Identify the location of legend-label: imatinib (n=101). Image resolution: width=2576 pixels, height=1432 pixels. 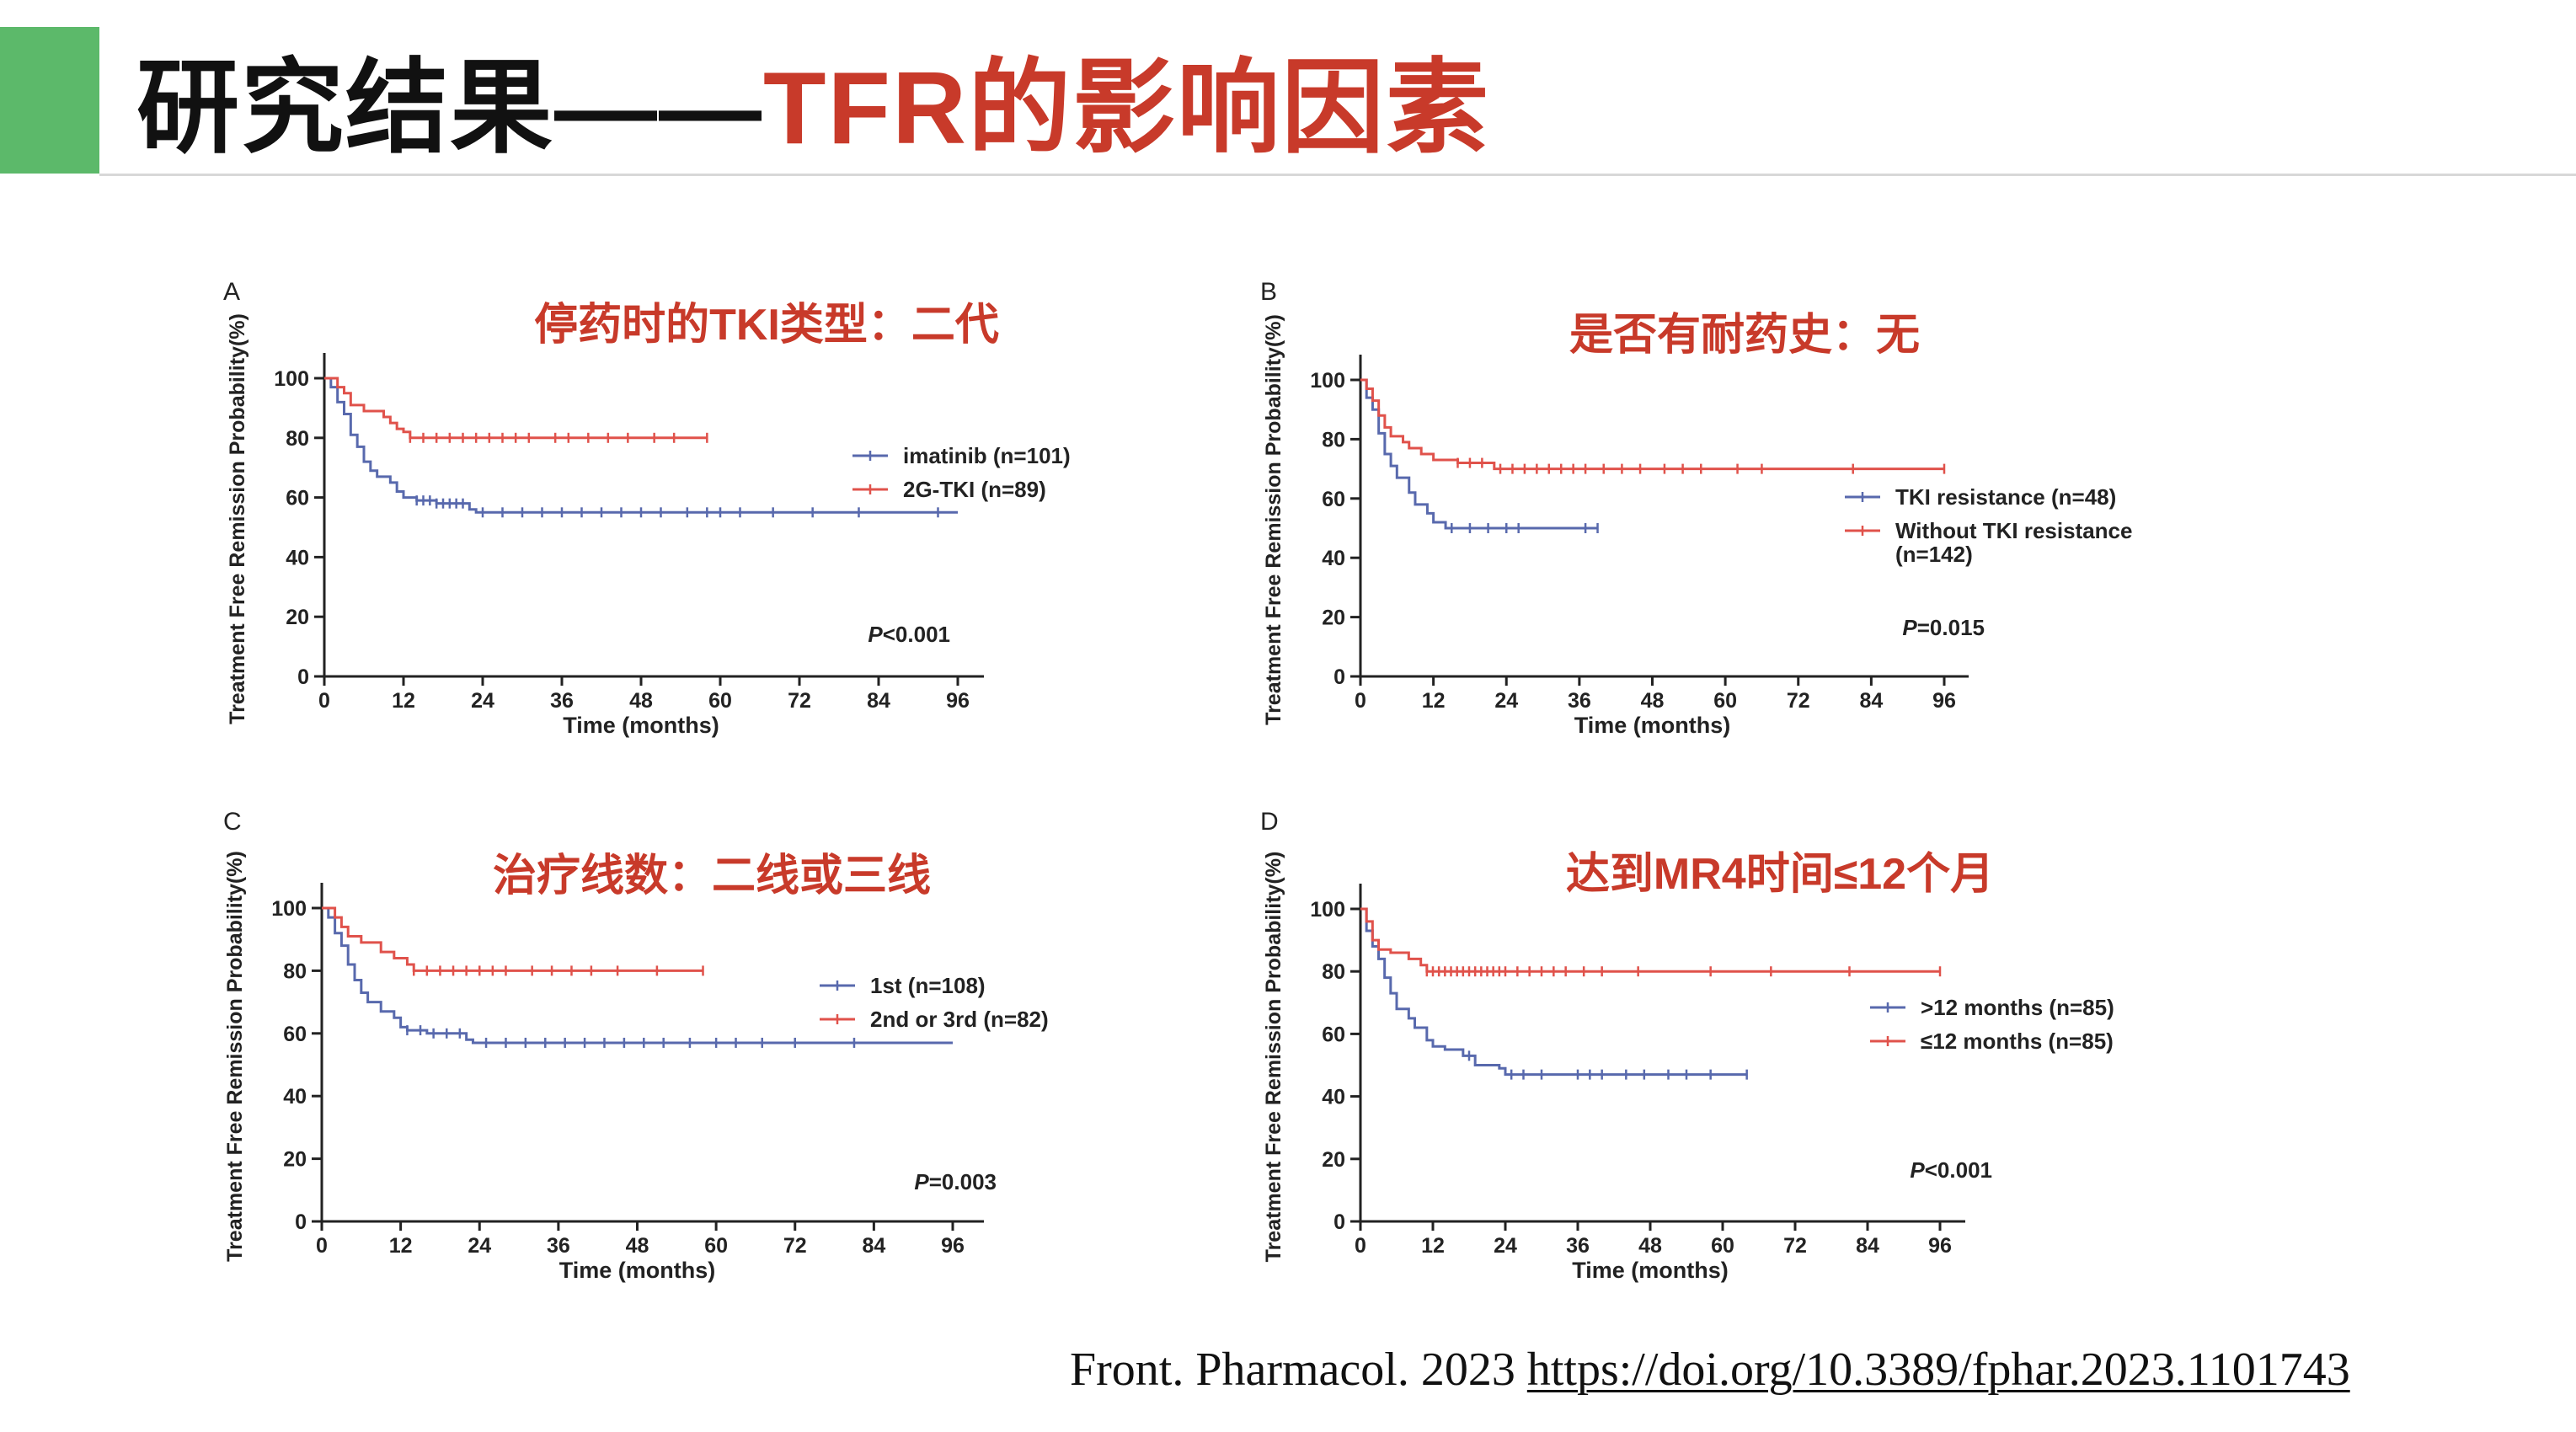
(987, 456).